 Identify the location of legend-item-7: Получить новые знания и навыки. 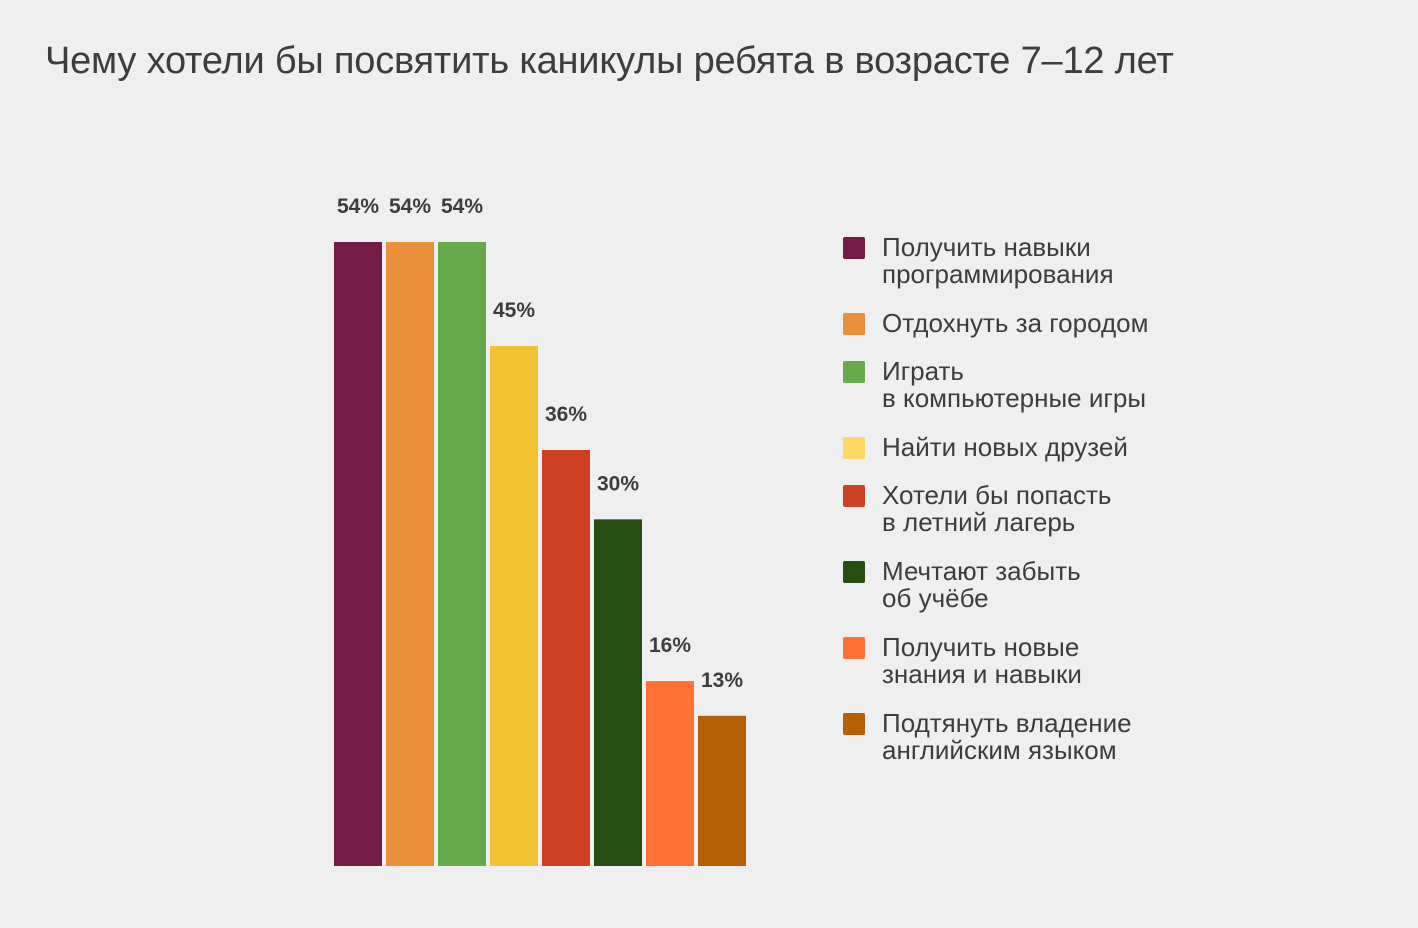
(962, 661).